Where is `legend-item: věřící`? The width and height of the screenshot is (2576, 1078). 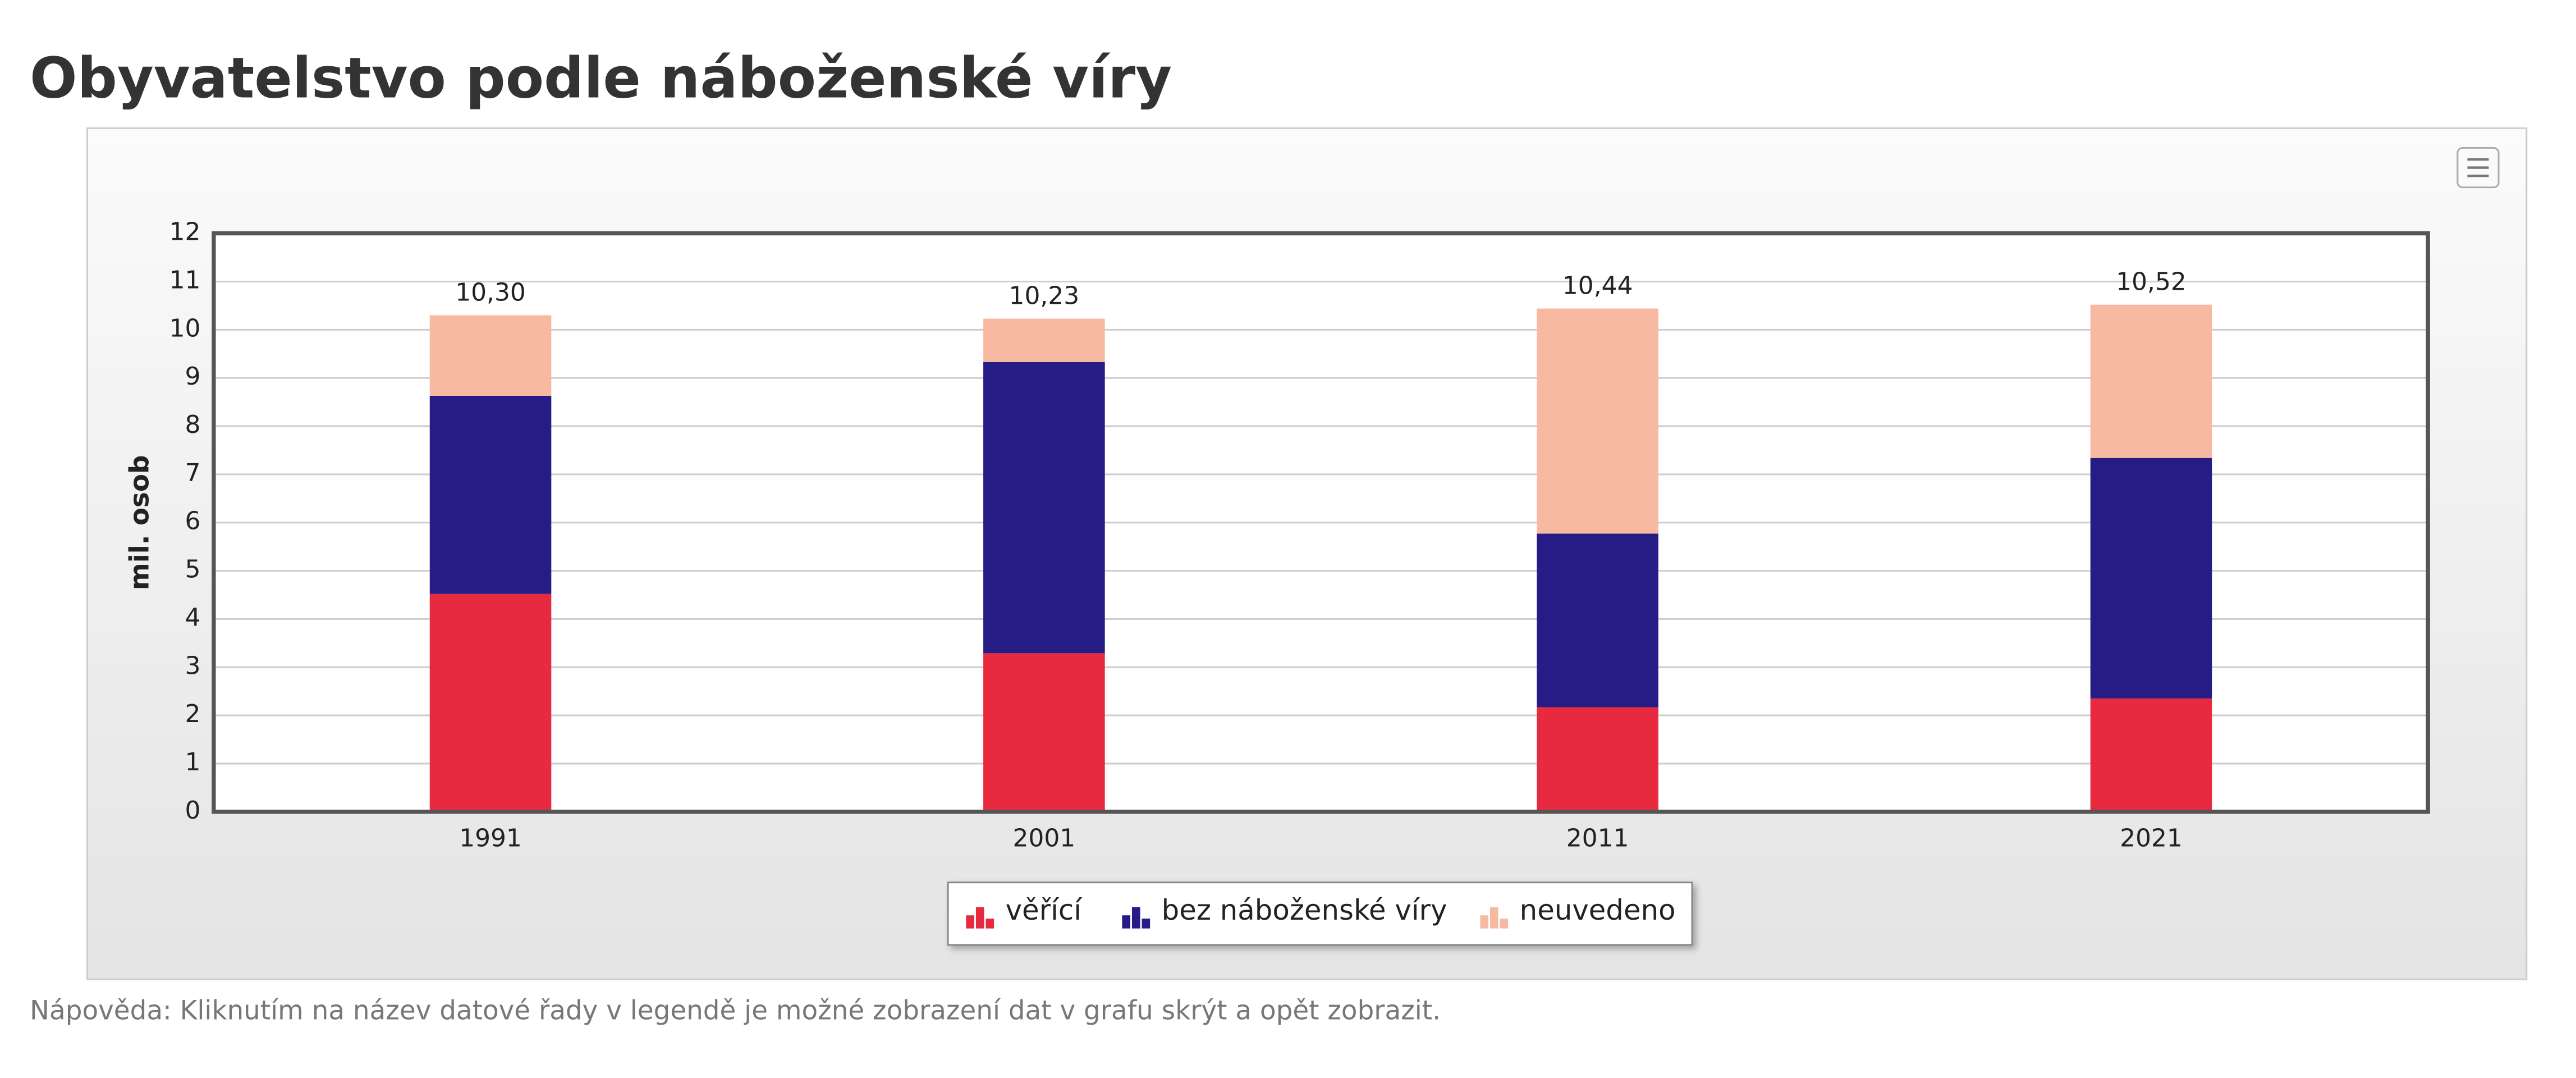
legend-item: věřící is located at coordinates (1024, 911).